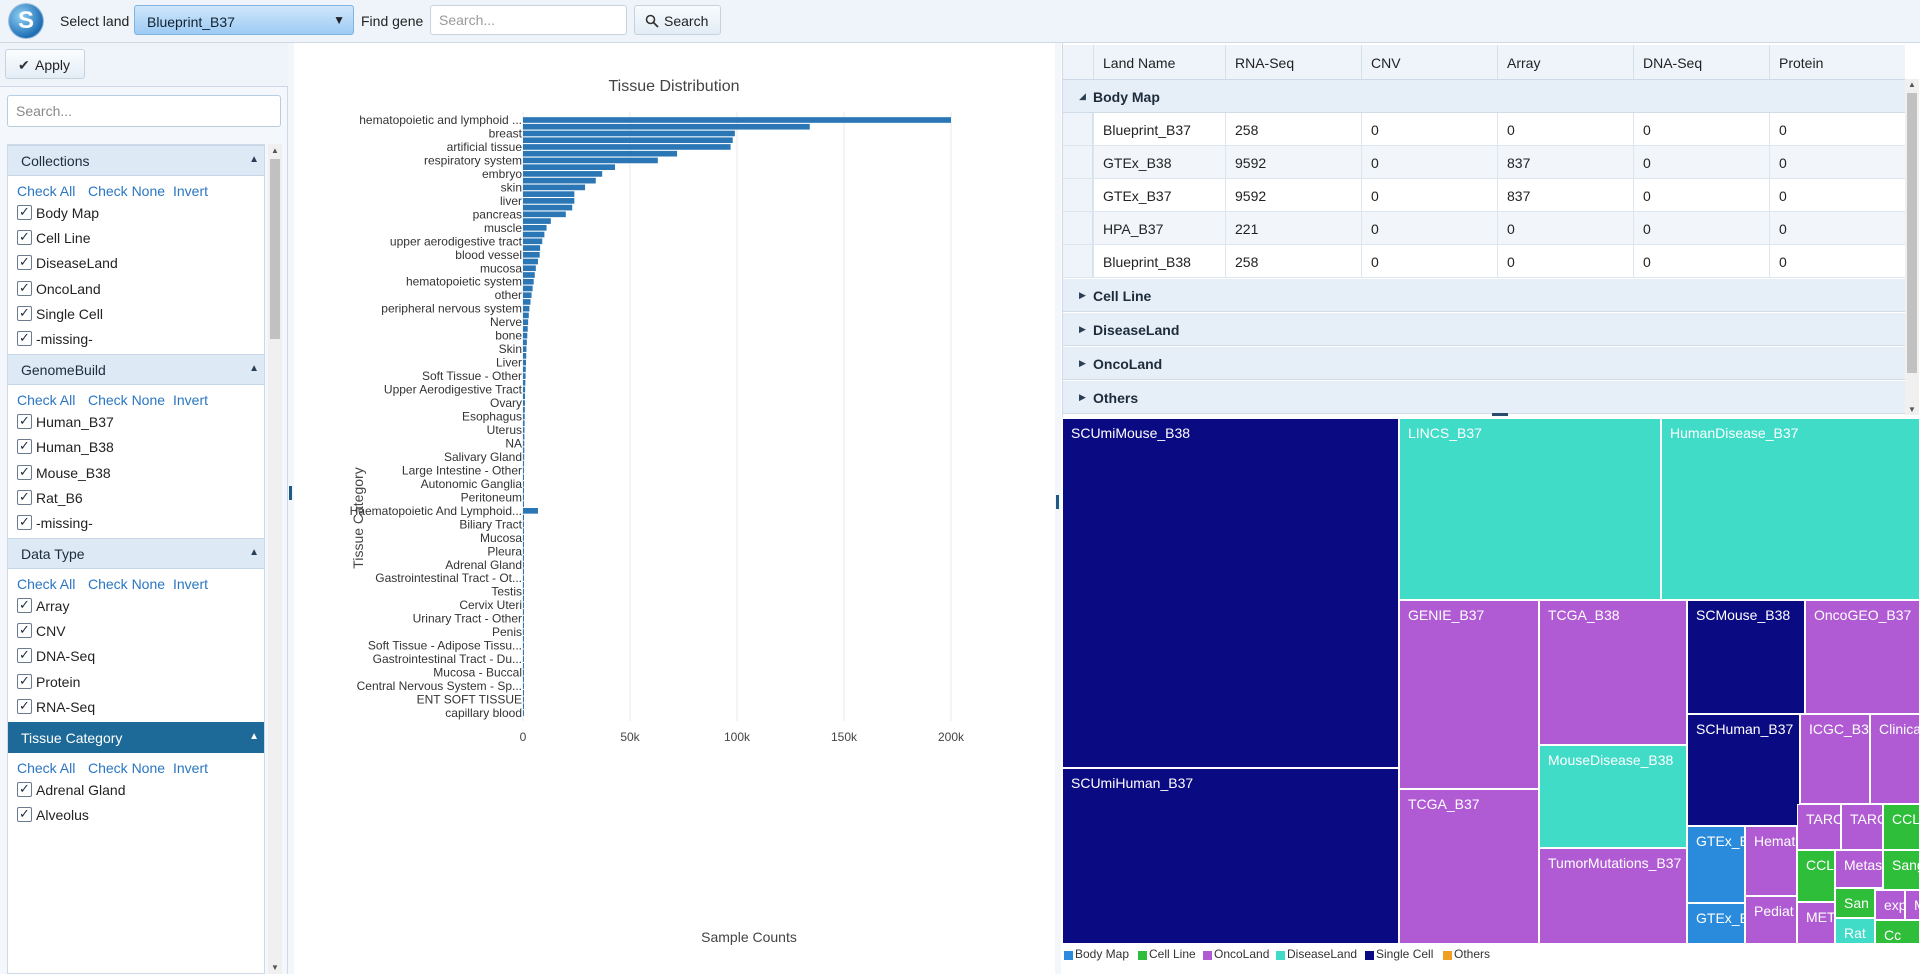 The width and height of the screenshot is (1920, 974). What do you see at coordinates (1484, 397) in the screenshot?
I see `group-row-others: ▶ Others` at bounding box center [1484, 397].